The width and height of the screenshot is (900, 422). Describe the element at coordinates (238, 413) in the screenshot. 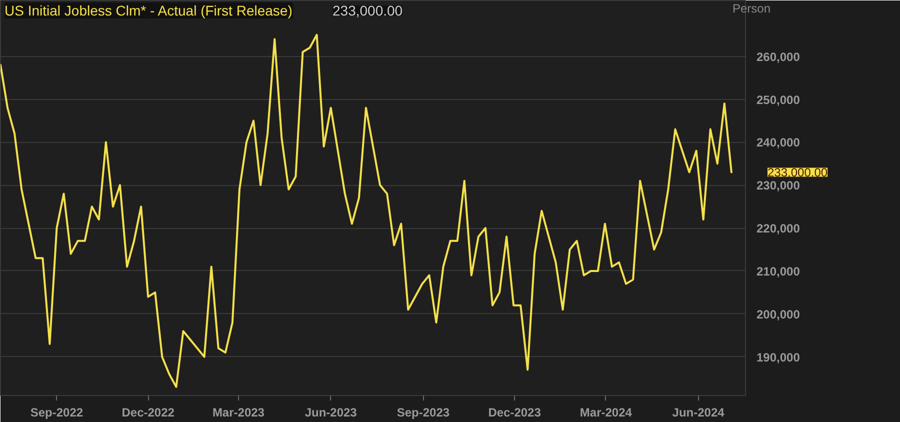

I see `x-tick-label: Mar-2023` at that location.